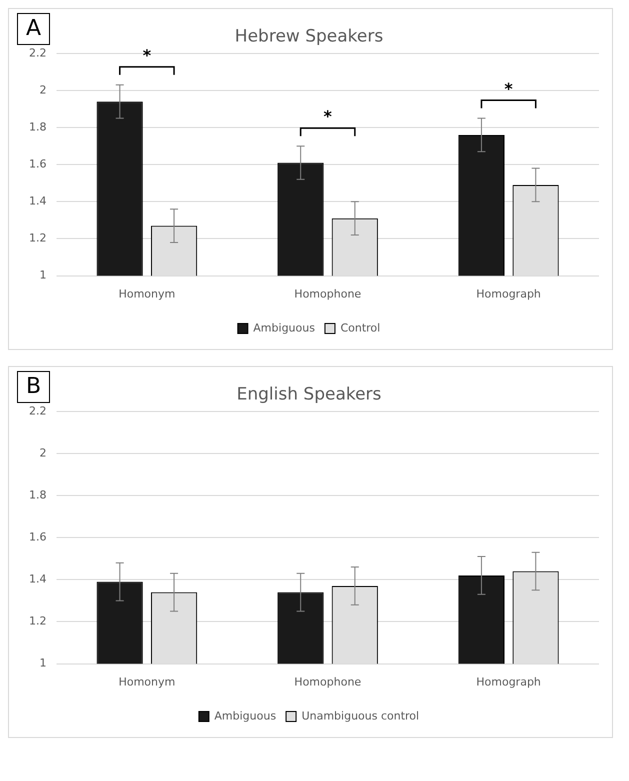 The image size is (629, 781). What do you see at coordinates (33, 29) in the screenshot?
I see `text: A` at bounding box center [33, 29].